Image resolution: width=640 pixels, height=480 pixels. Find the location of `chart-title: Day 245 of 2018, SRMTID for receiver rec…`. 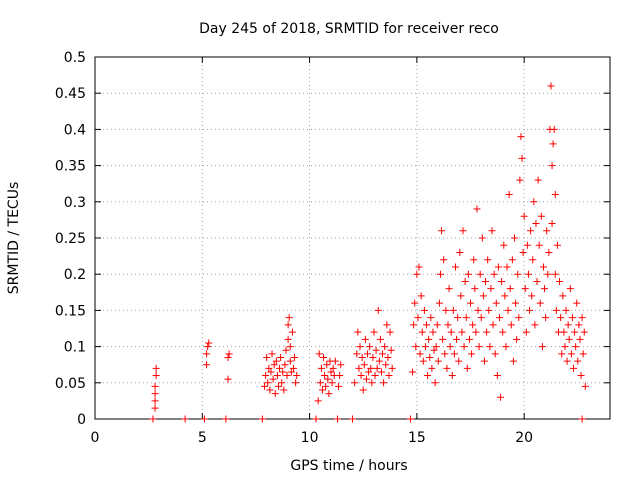

chart-title: Day 245 of 2018, SRMTID for receiver rec… is located at coordinates (349, 29).